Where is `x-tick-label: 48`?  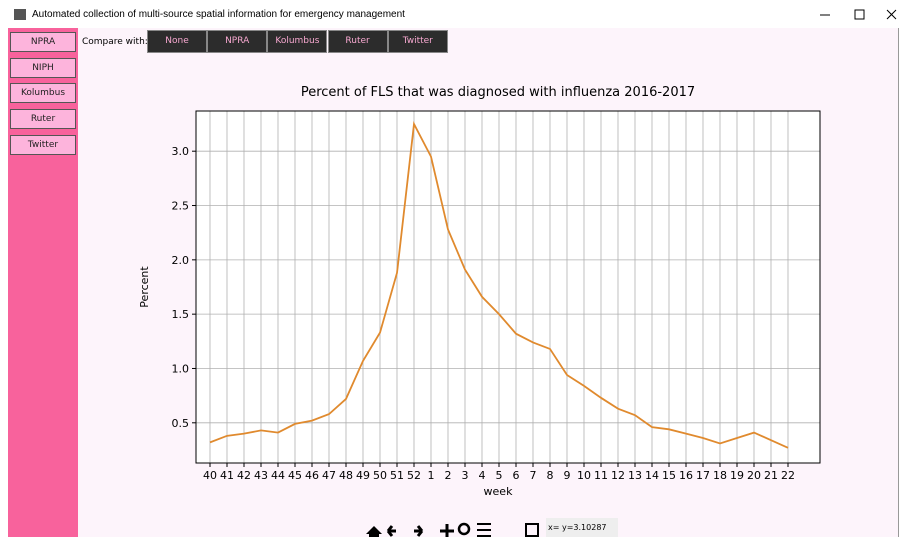
x-tick-label: 48 is located at coordinates (346, 475).